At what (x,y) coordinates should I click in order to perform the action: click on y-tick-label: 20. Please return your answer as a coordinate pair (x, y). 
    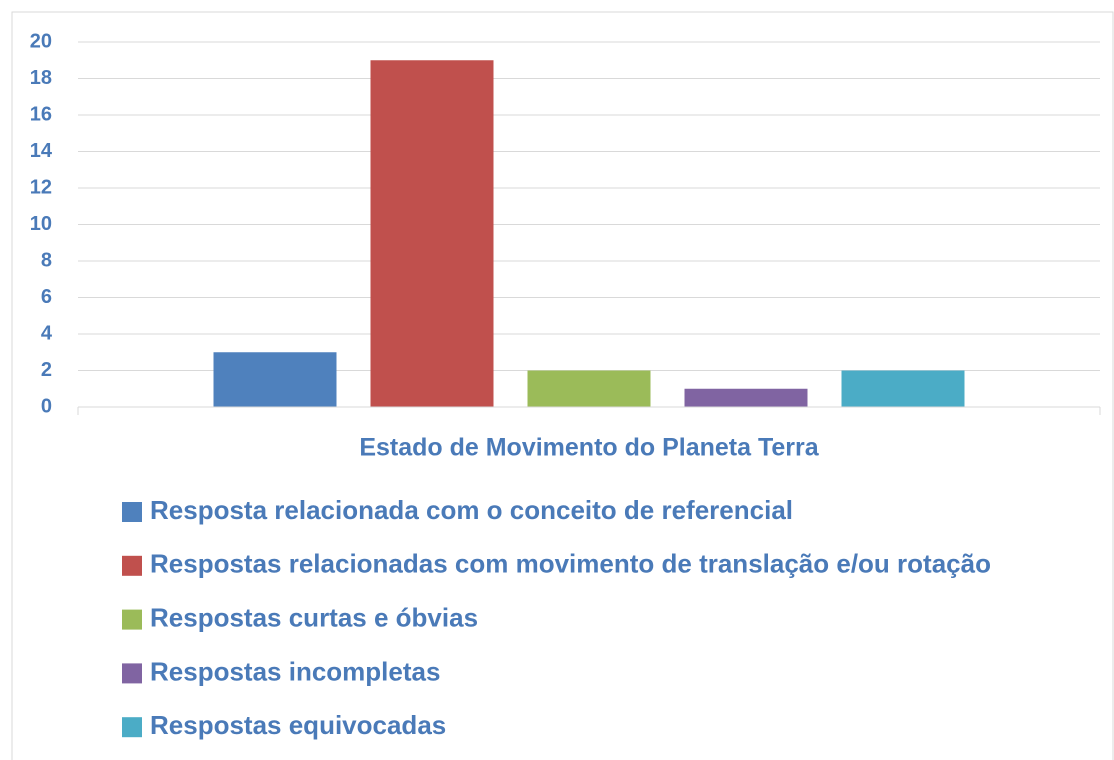
    Looking at the image, I should click on (41, 41).